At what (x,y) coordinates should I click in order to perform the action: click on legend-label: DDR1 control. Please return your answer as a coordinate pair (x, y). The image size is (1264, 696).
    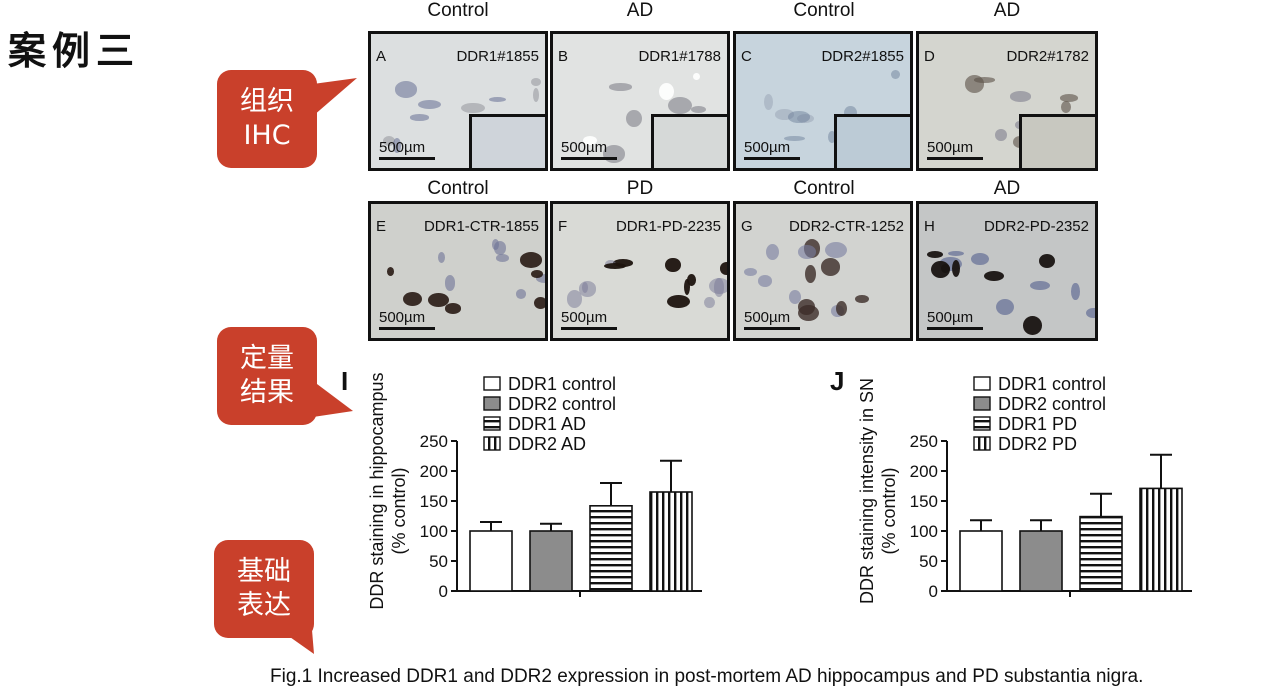
    Looking at the image, I should click on (562, 384).